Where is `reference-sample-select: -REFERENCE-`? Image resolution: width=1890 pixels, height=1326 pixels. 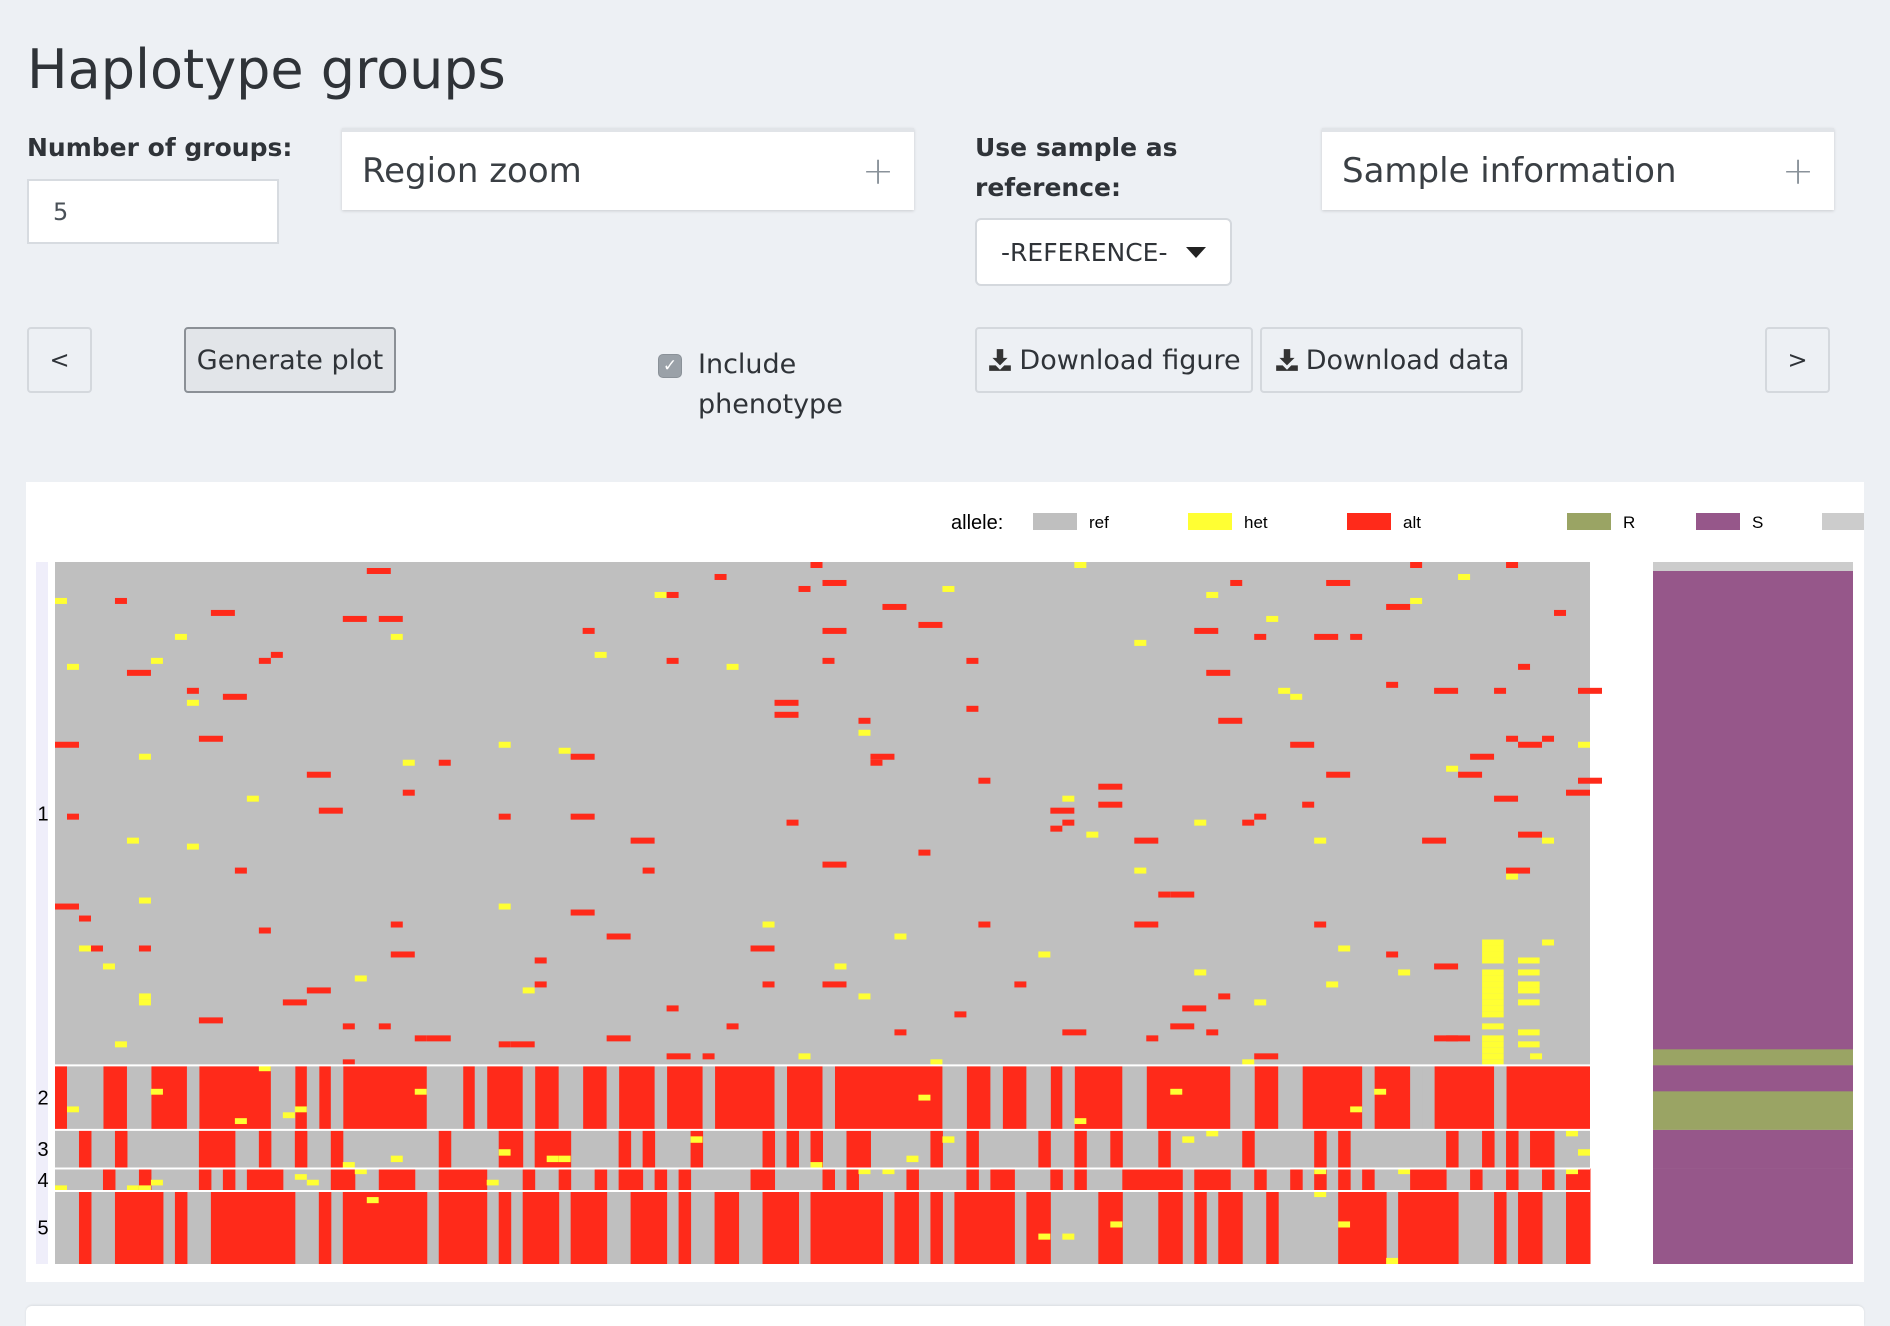 reference-sample-select: -REFERENCE- is located at coordinates (1103, 252).